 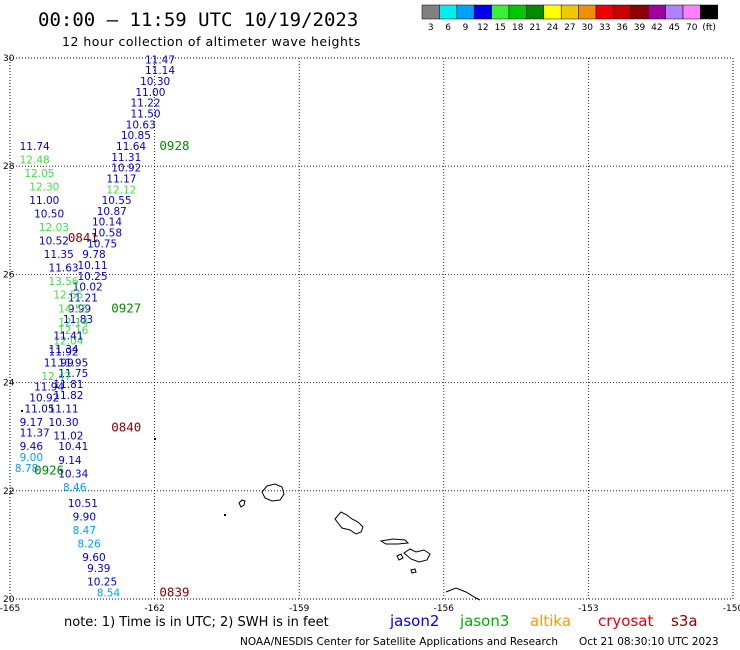 What do you see at coordinates (359, 542) in the screenshot?
I see `hawaii-islands` at bounding box center [359, 542].